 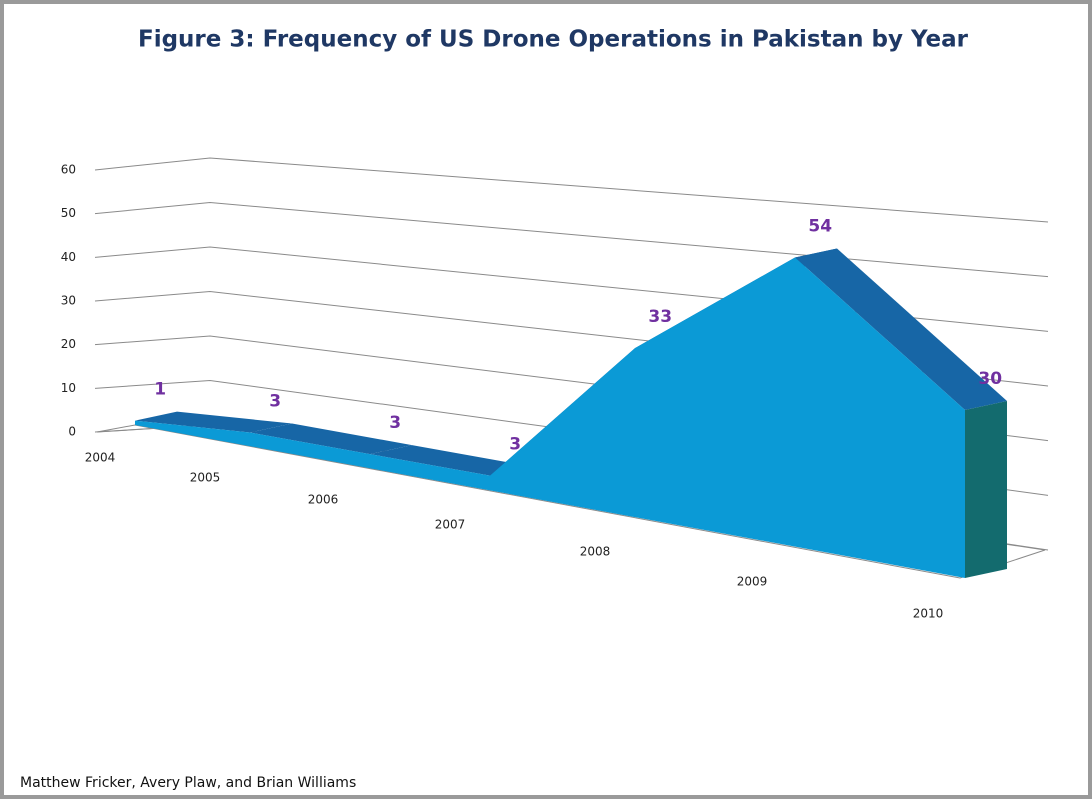 I want to click on x-tick-label: 2007, so click(x=450, y=525).